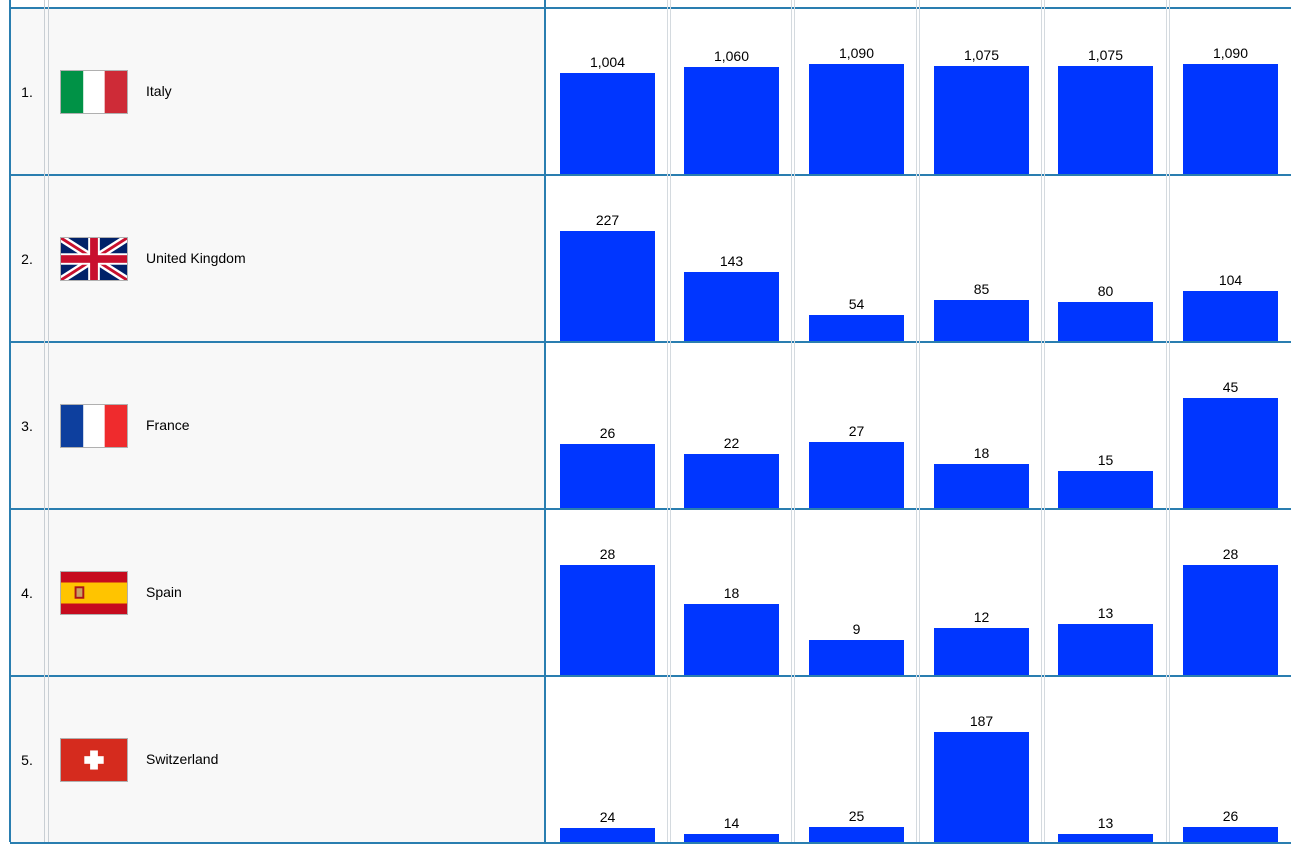 Image resolution: width=1291 pixels, height=844 pixels. Describe the element at coordinates (164, 591) in the screenshot. I see `country-name: Spain` at that location.